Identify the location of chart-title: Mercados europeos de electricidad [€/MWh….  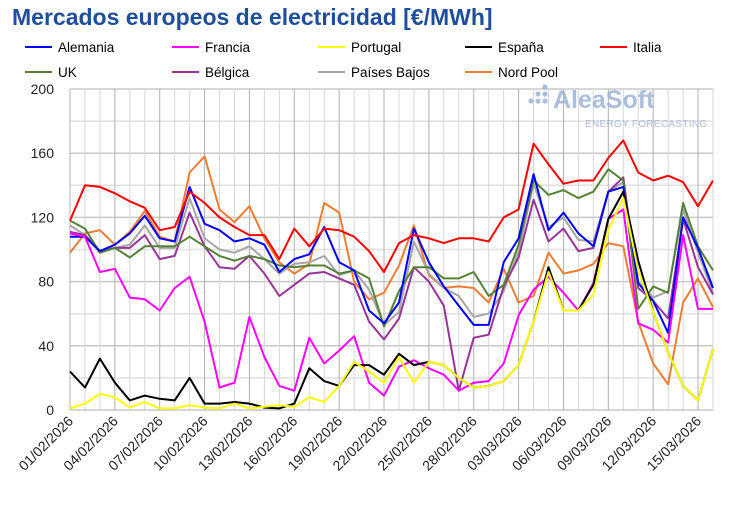
(252, 17).